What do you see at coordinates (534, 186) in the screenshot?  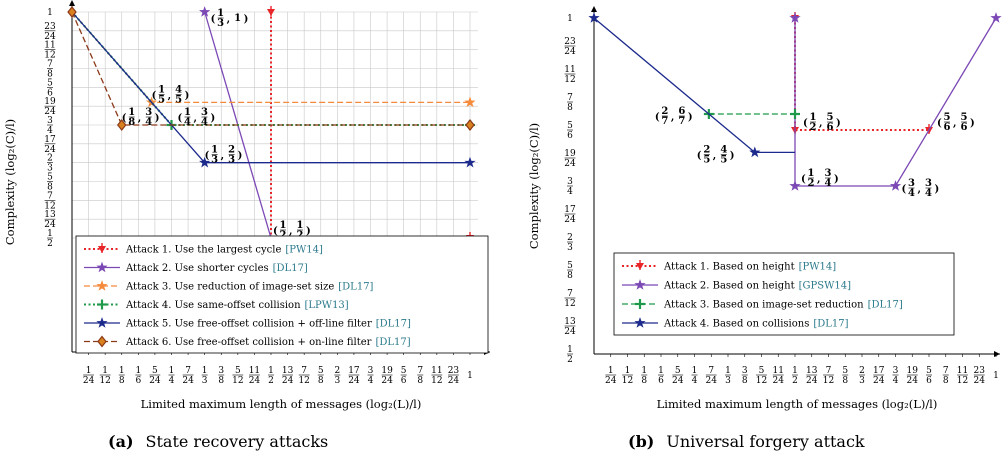 I see `y-axis-label-b: Complexity (log₂(C)/l)` at bounding box center [534, 186].